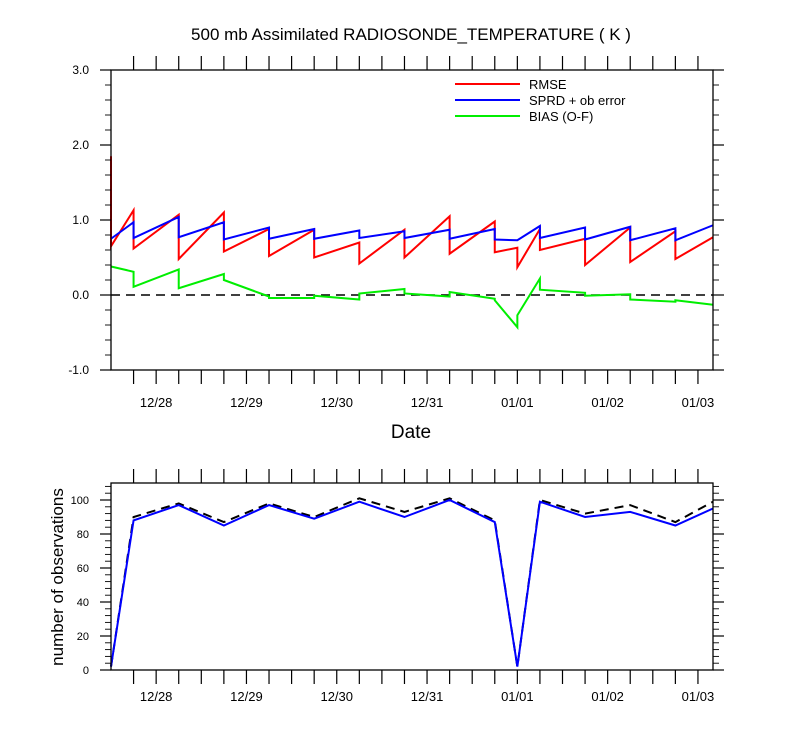 This screenshot has width=800, height=750. What do you see at coordinates (83, 569) in the screenshot?
I see `y-tick-label: 60` at bounding box center [83, 569].